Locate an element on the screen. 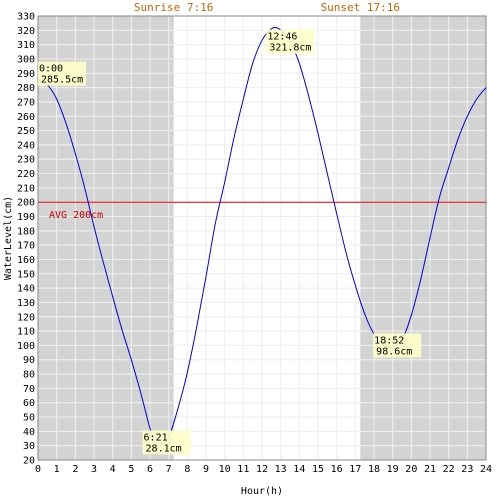  extremum-level: 28.1cm is located at coordinates (164, 448).